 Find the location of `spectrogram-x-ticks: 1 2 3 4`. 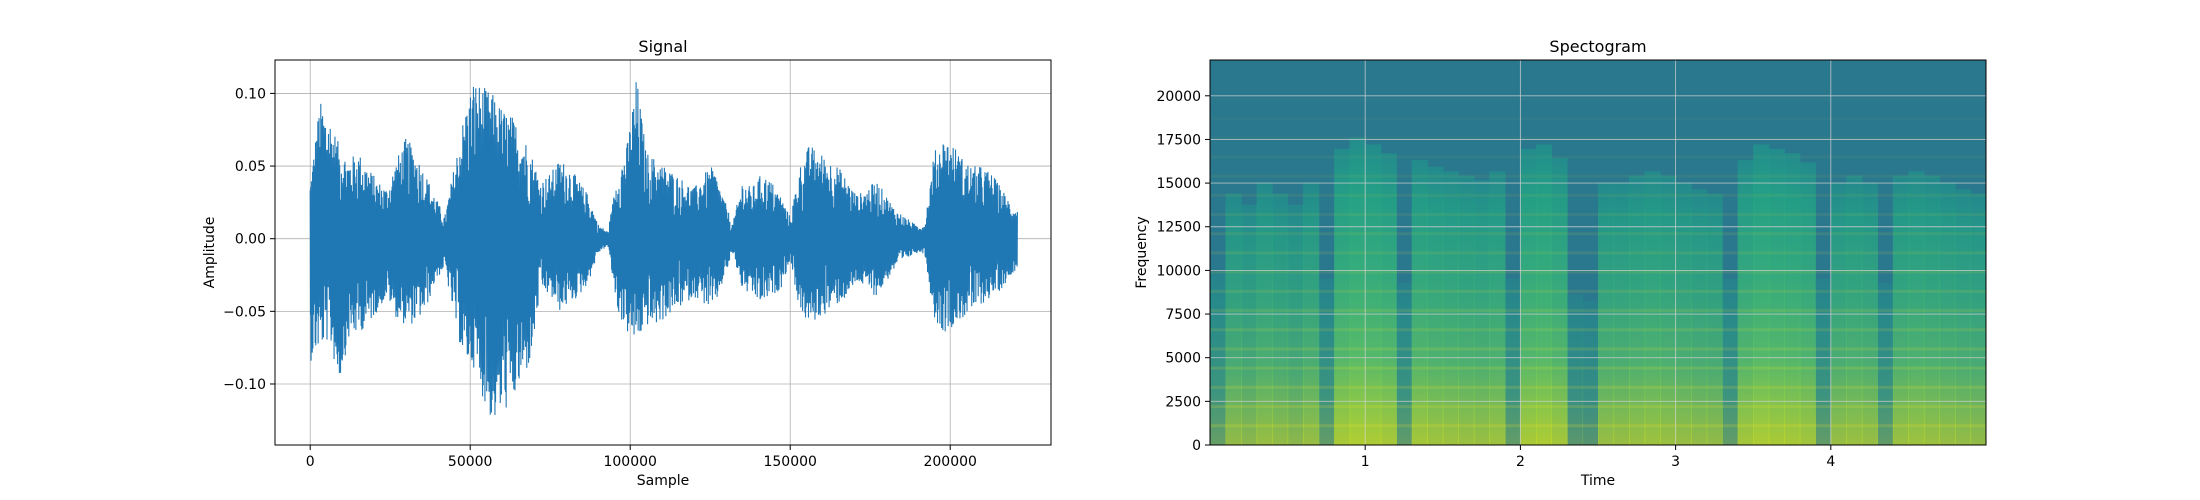

spectrogram-x-ticks: 1 2 3 4 is located at coordinates (1598, 457).